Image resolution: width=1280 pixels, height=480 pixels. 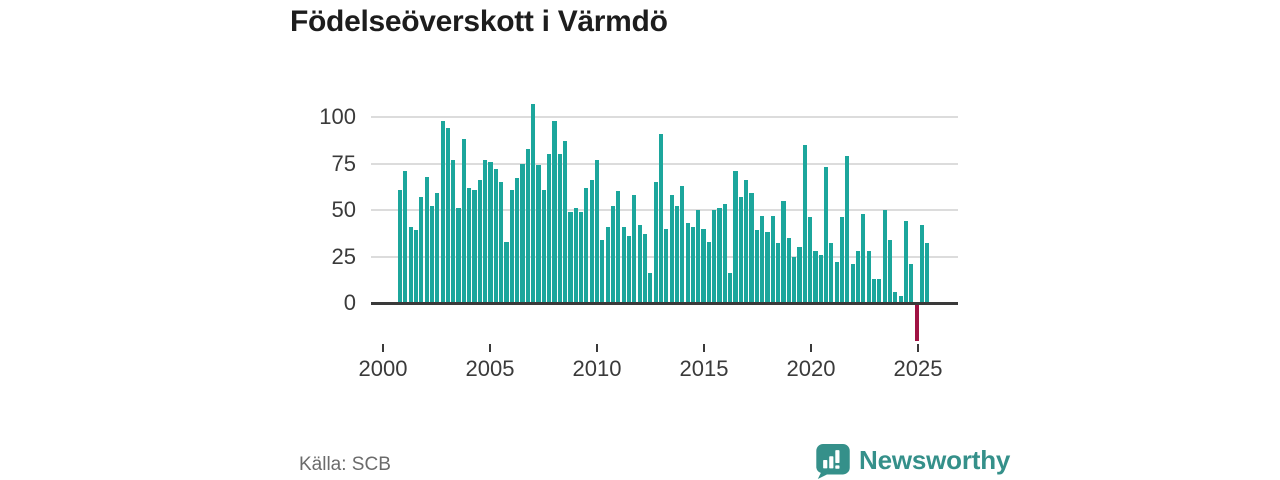 I want to click on x-tick-label: 2000, so click(x=383, y=368).